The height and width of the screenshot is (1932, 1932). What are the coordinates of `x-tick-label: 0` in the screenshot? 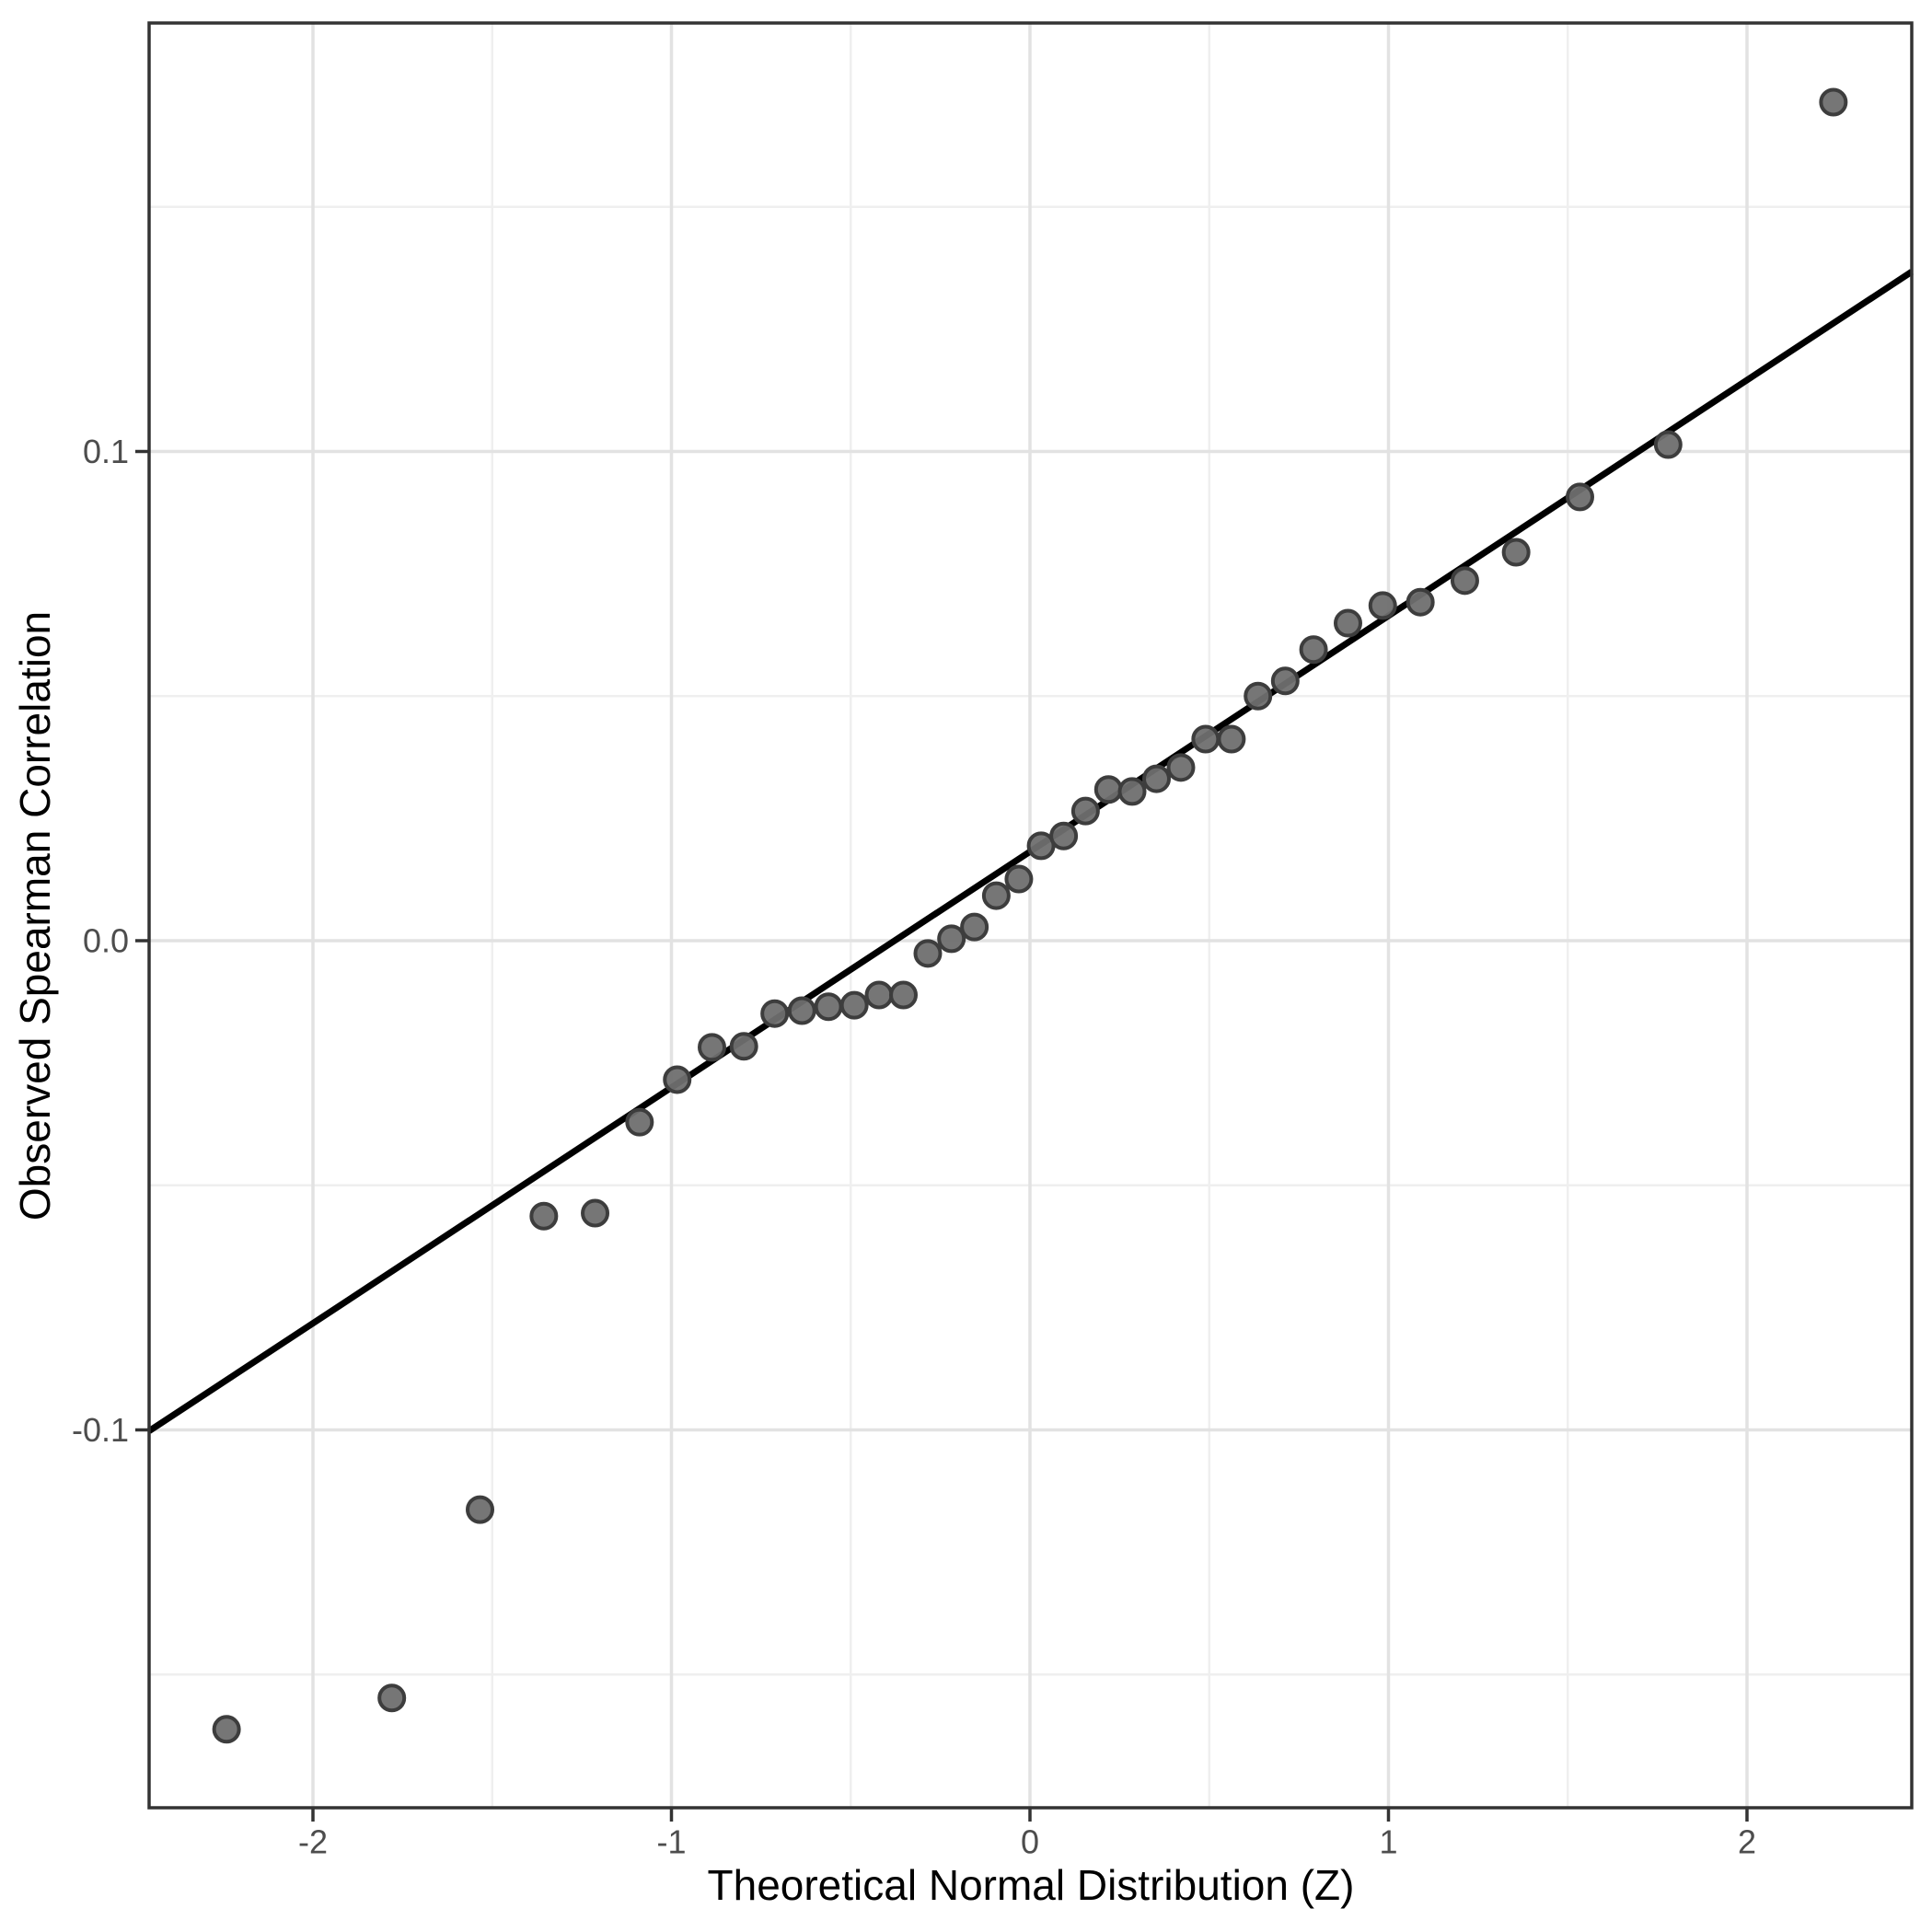 It's located at (1030, 1842).